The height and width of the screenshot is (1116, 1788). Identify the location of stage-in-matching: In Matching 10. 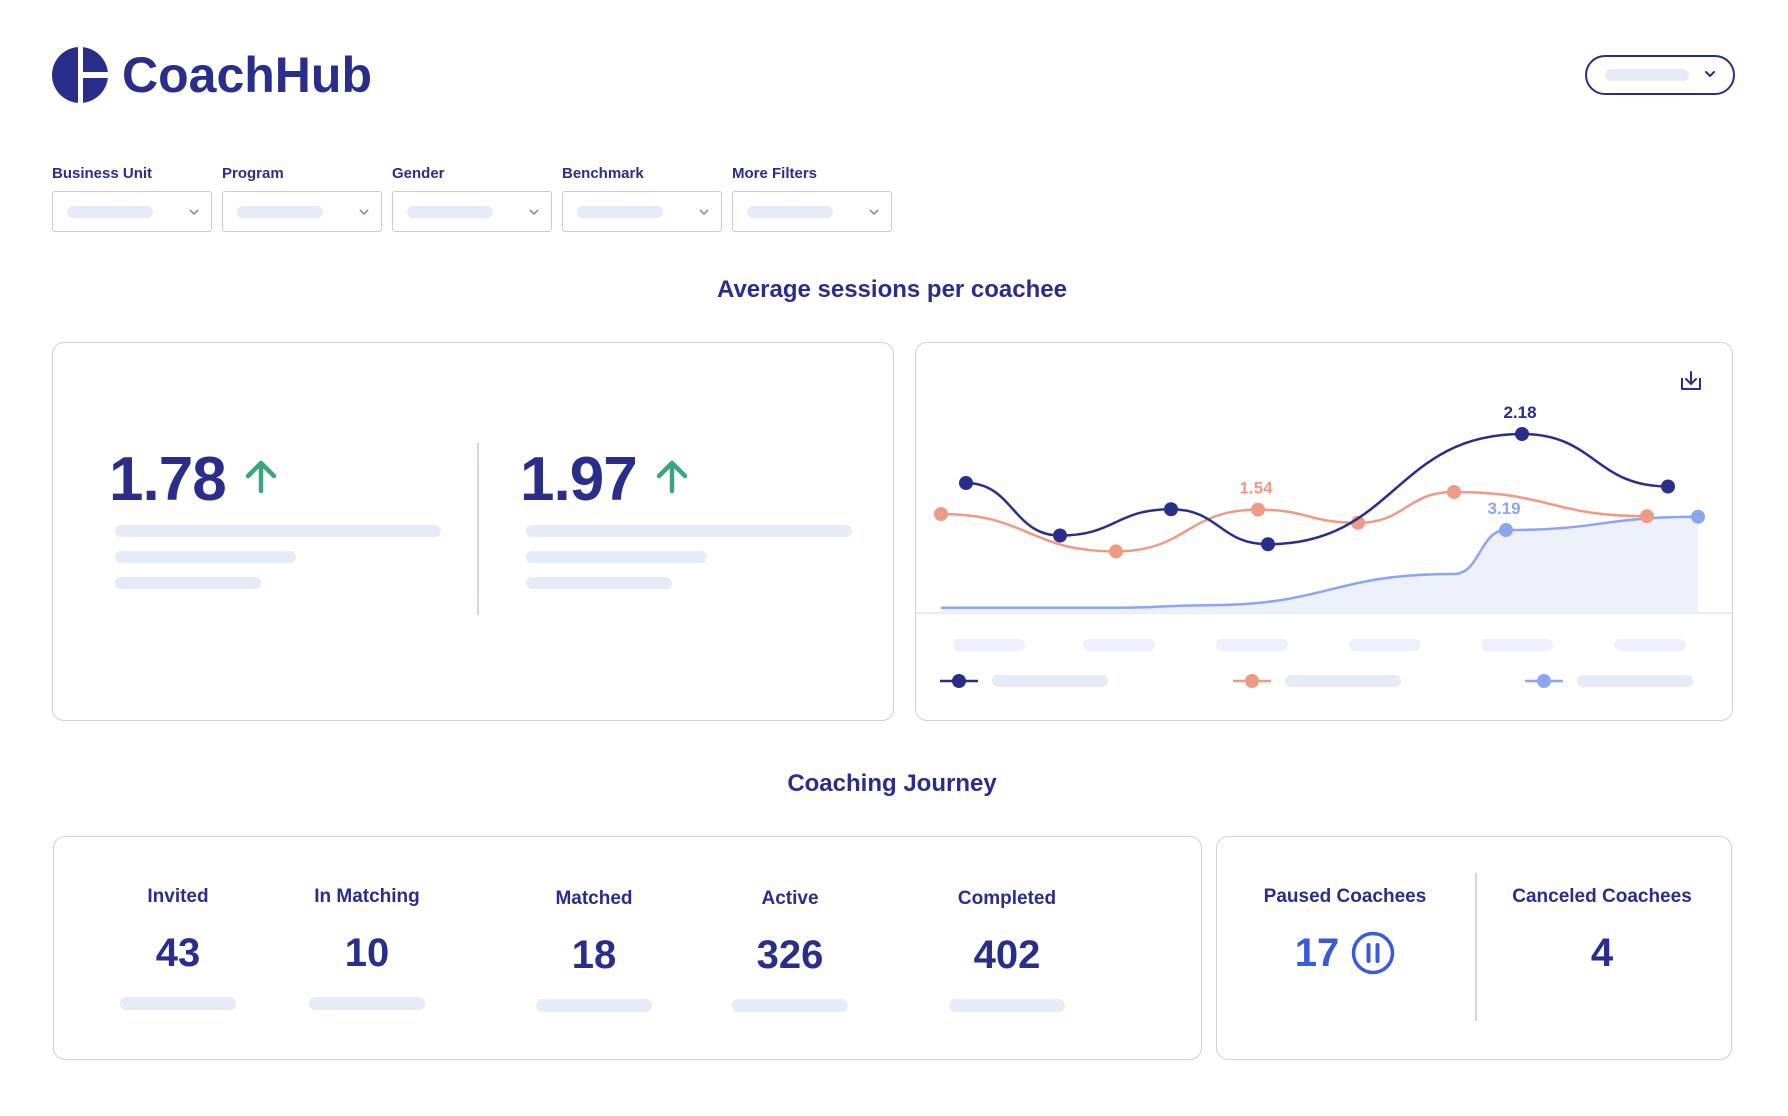
(367, 947).